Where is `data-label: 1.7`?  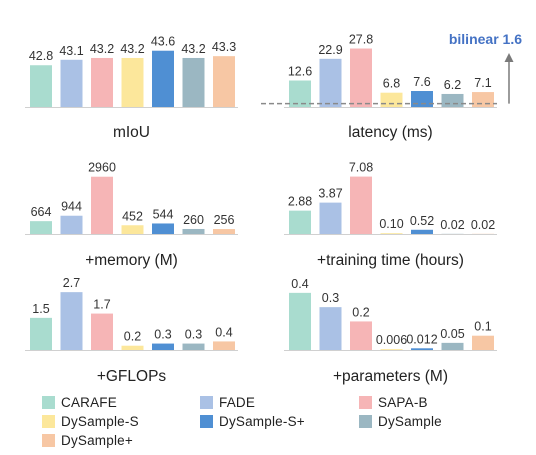 data-label: 1.7 is located at coordinates (101, 305).